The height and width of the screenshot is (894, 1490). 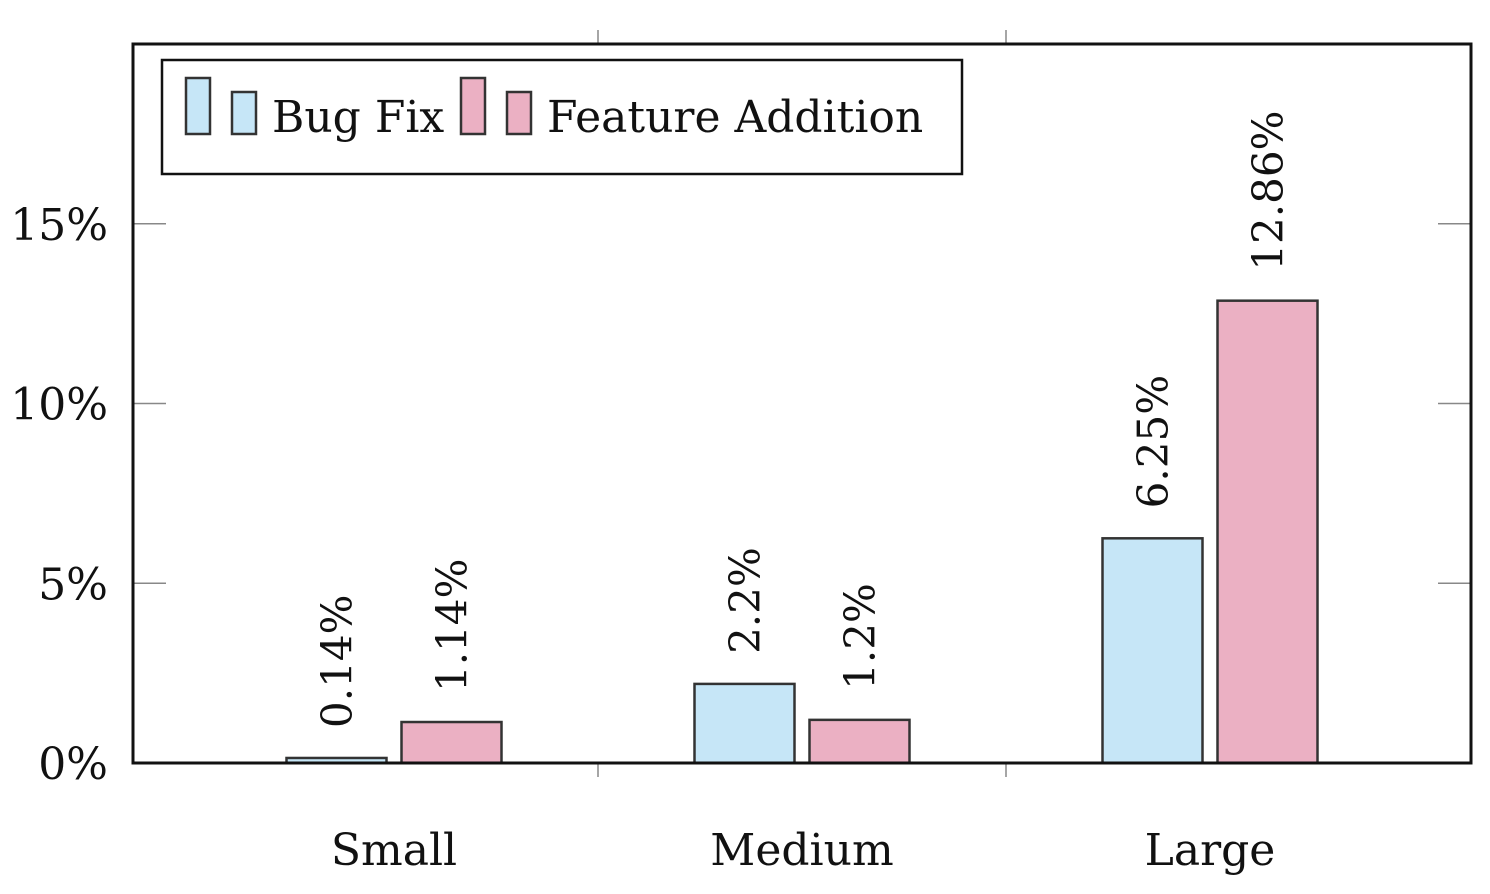 What do you see at coordinates (1153, 441) in the screenshot?
I see `bar-value-label: 6.25%` at bounding box center [1153, 441].